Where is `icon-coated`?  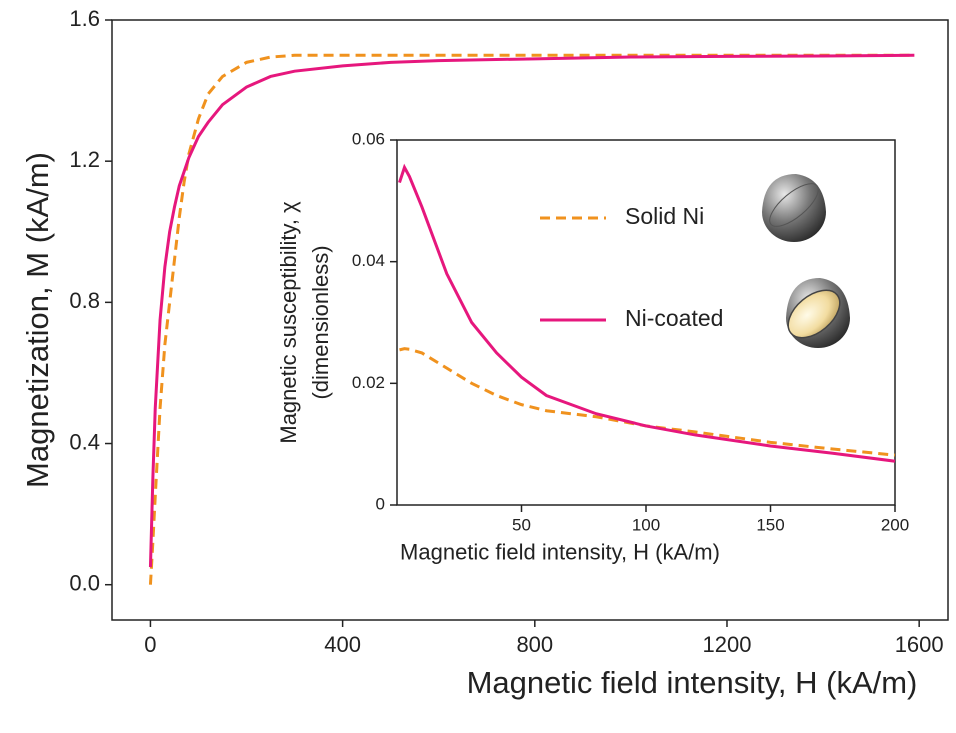
icon-coated is located at coordinates (818, 313).